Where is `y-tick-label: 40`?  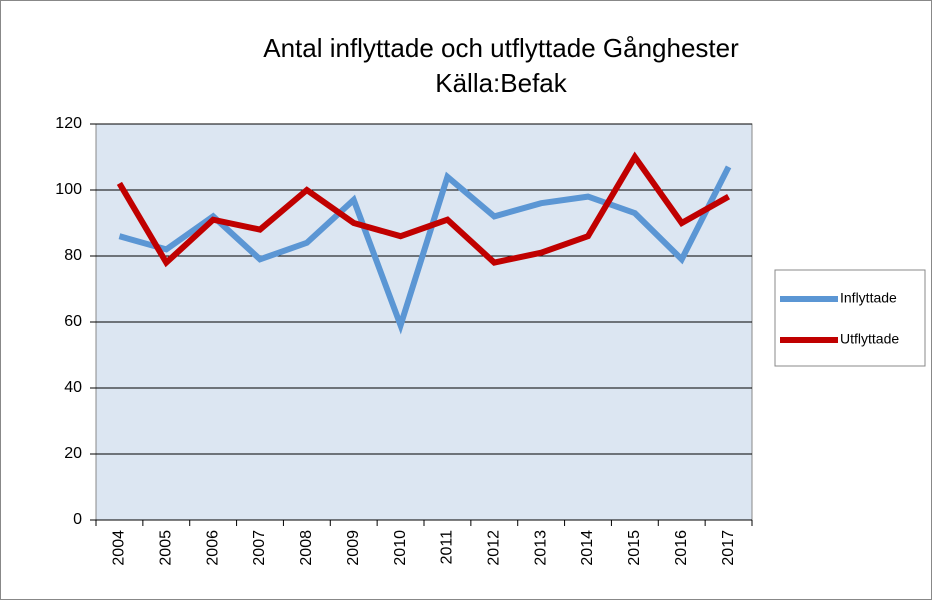 y-tick-label: 40 is located at coordinates (73, 387).